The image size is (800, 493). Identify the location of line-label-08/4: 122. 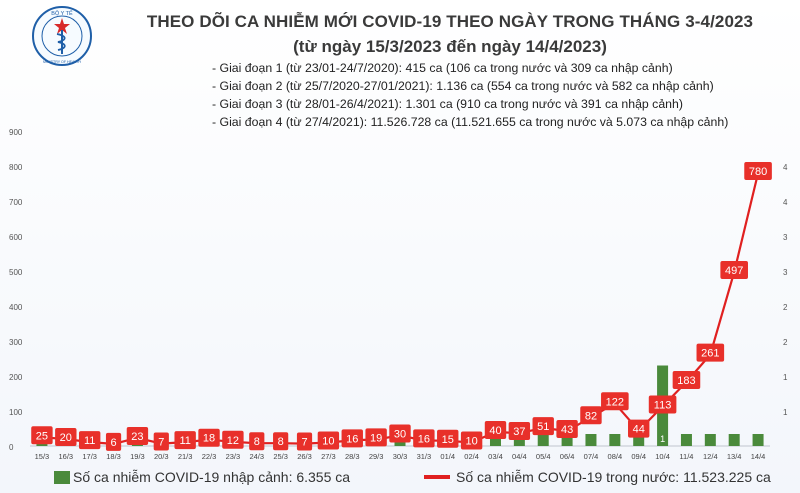
(615, 402).